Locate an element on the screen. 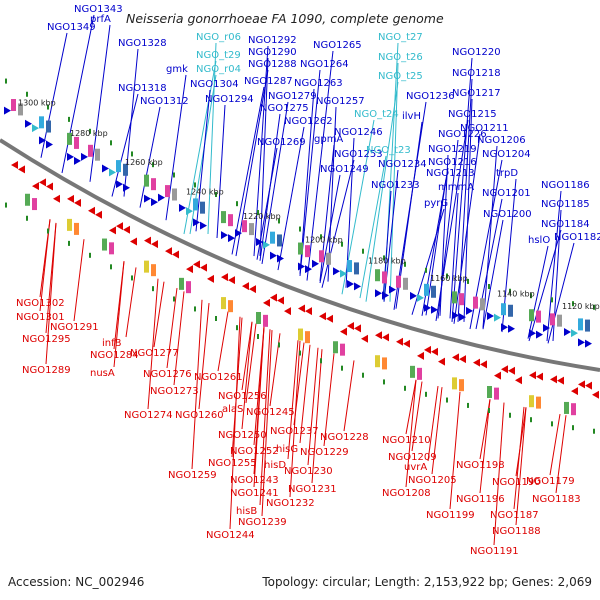  gene-label: NGO_r04 is located at coordinates (218, 69).